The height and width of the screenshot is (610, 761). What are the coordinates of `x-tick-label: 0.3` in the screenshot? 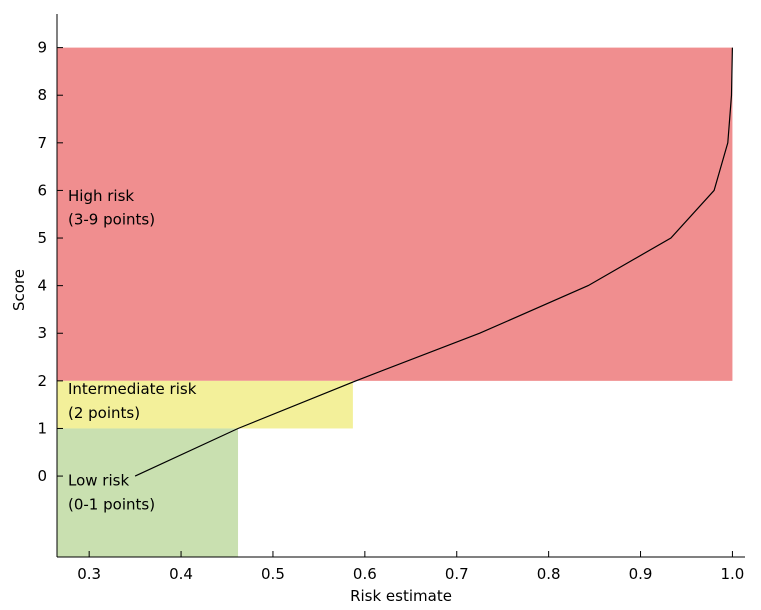 It's located at (89, 574).